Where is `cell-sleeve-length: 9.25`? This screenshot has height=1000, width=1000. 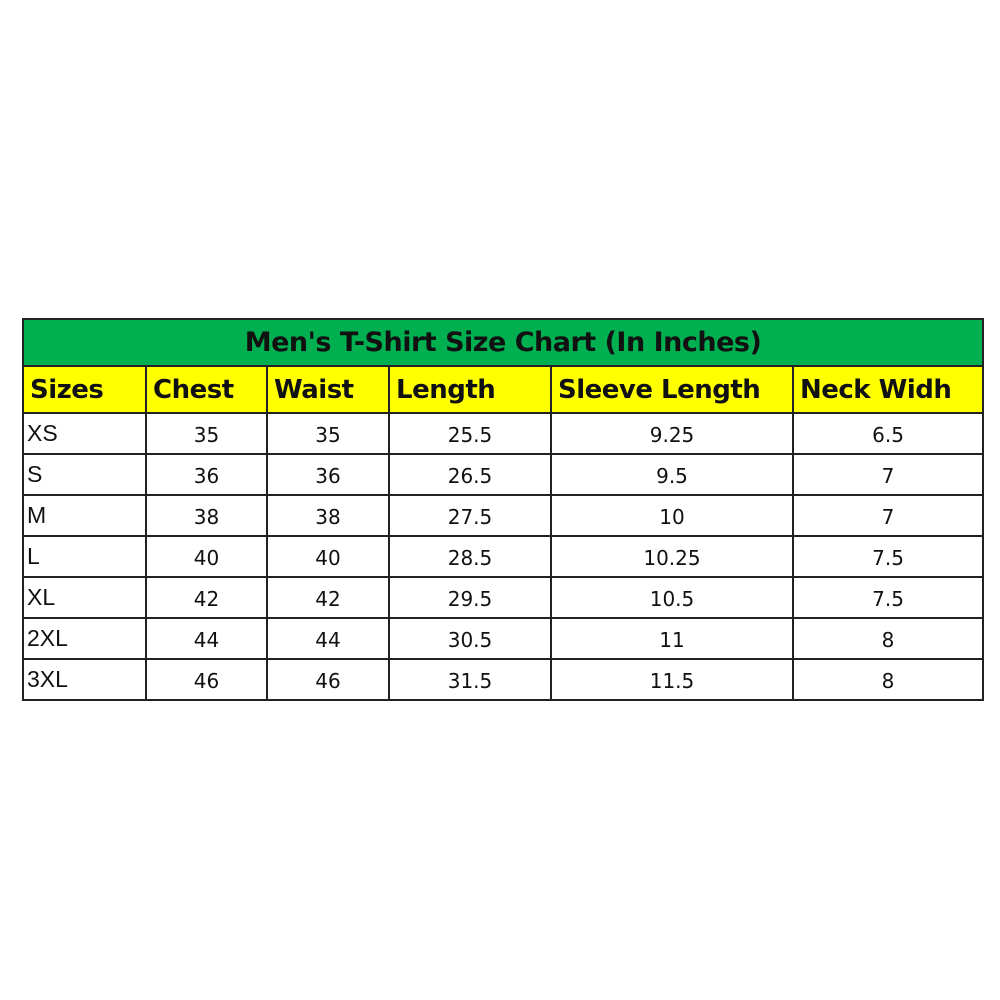
cell-sleeve-length: 9.25 is located at coordinates (672, 433).